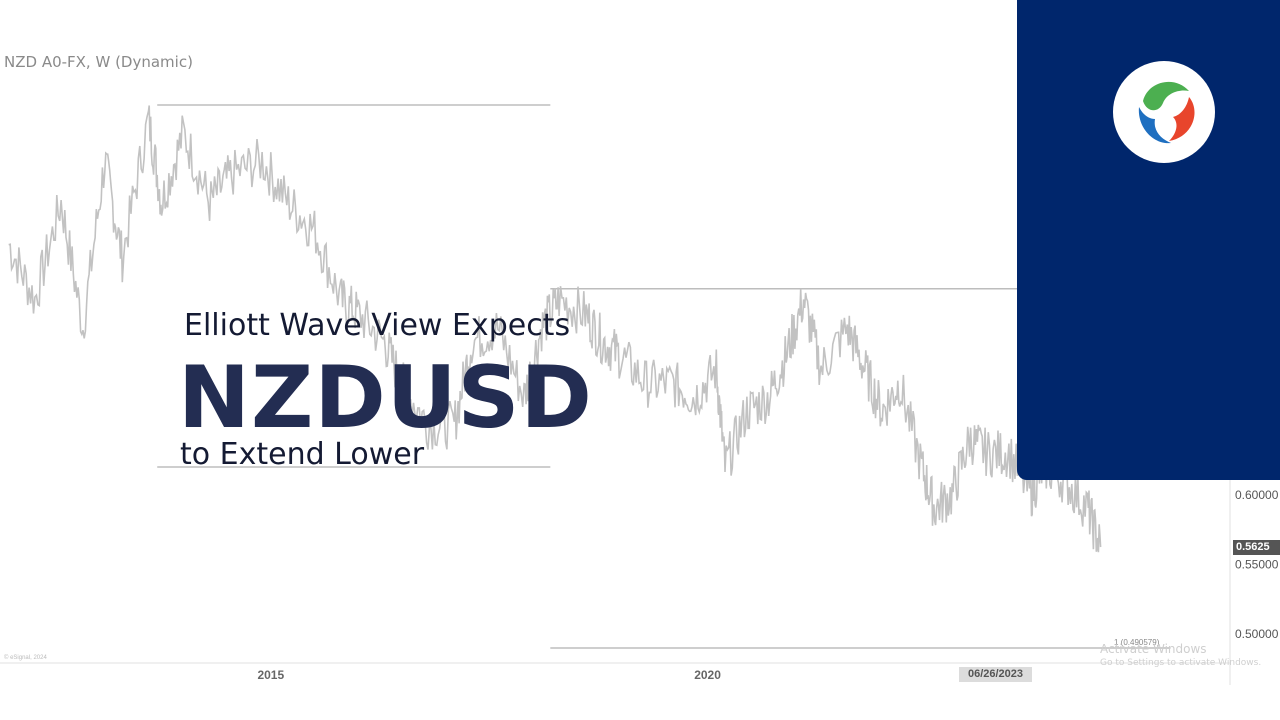  Describe the element at coordinates (25, 658) in the screenshot. I see `source-note: © eSignal, 2024` at that location.